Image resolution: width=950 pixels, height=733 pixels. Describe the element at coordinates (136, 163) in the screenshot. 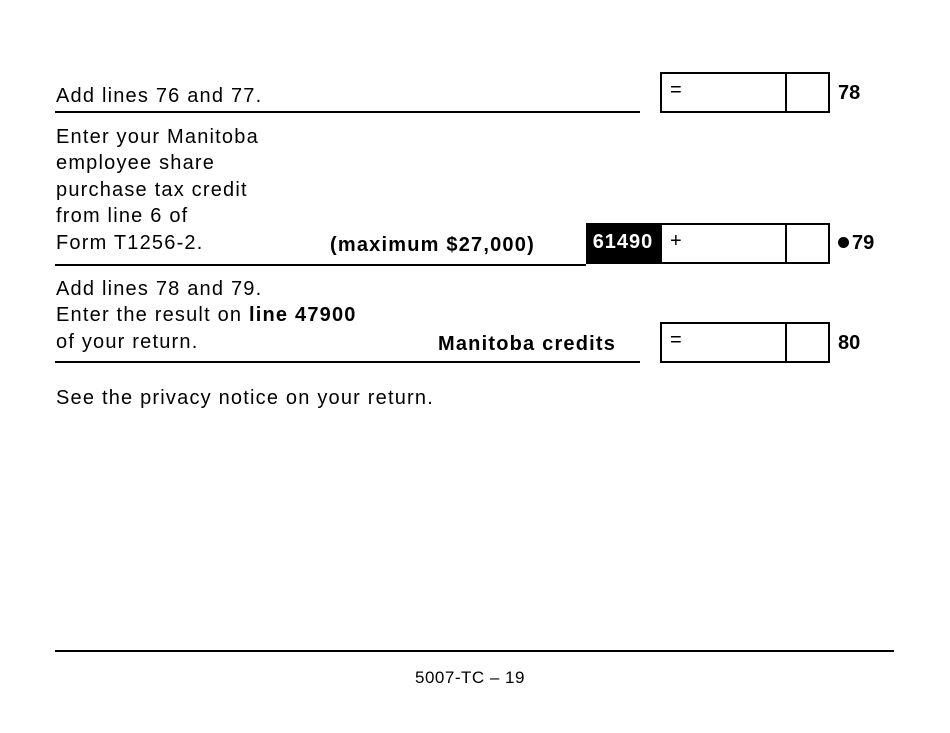

I see `line-79-instruction-2: employee share` at that location.